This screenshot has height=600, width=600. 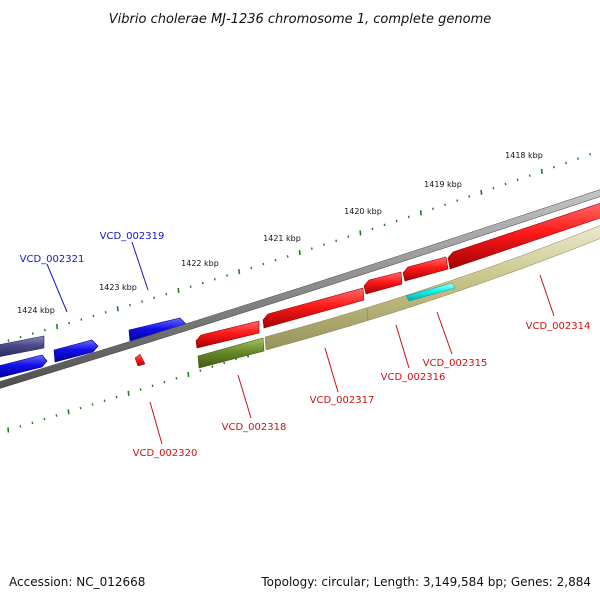 What do you see at coordinates (558, 326) in the screenshot?
I see `gene-label-VCD-002314: VCD_002314` at bounding box center [558, 326].